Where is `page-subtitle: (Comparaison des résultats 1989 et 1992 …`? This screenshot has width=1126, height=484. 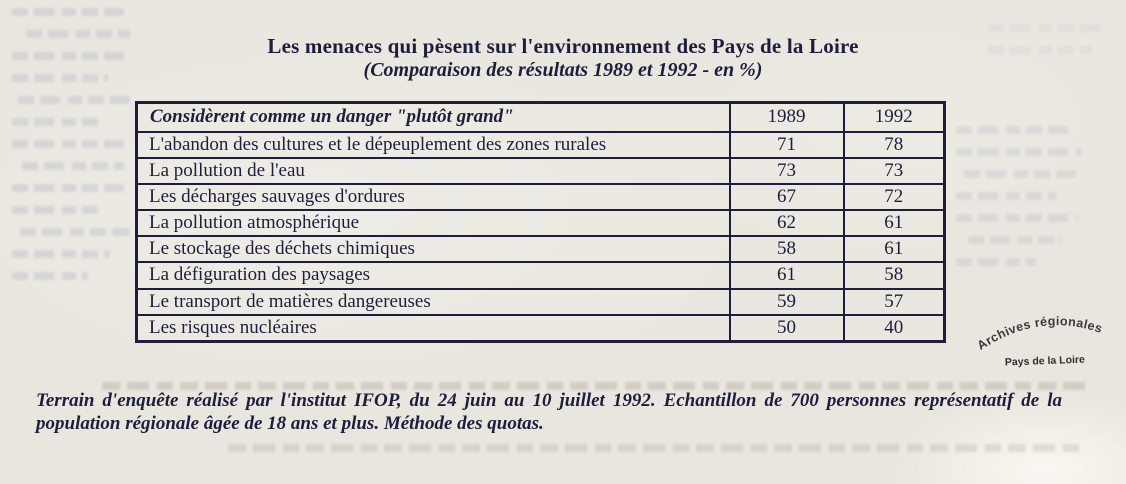
page-subtitle: (Comparaison des résultats 1989 et 1992 … is located at coordinates (563, 70).